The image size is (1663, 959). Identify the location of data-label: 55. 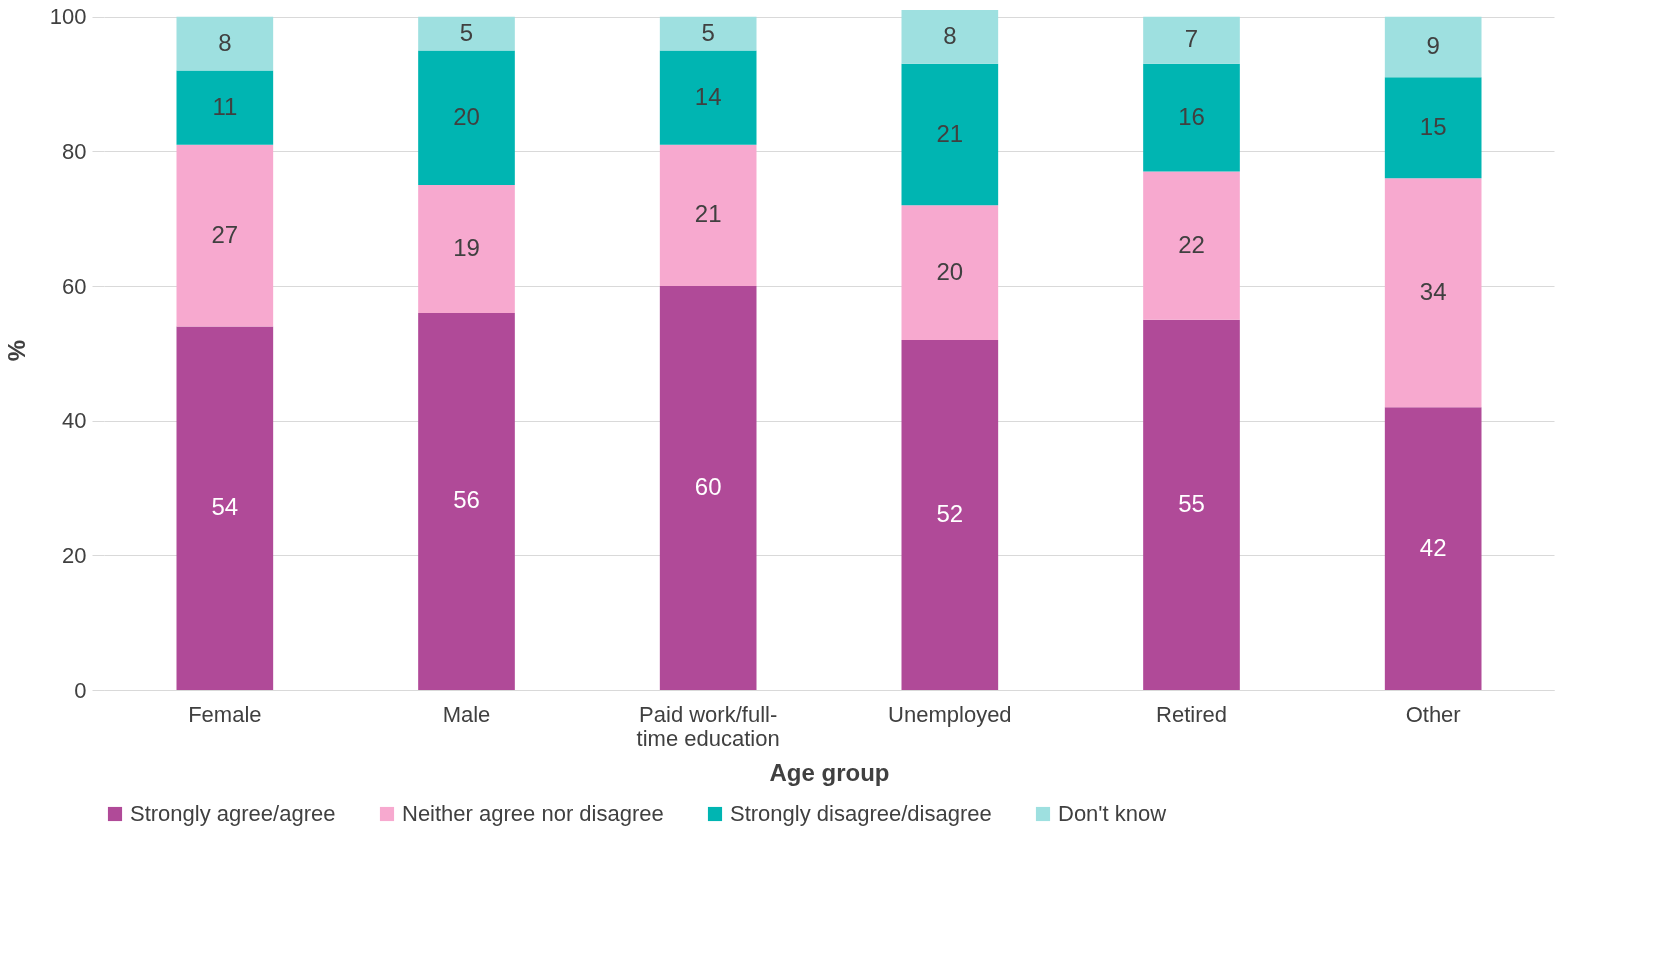
(1191, 503).